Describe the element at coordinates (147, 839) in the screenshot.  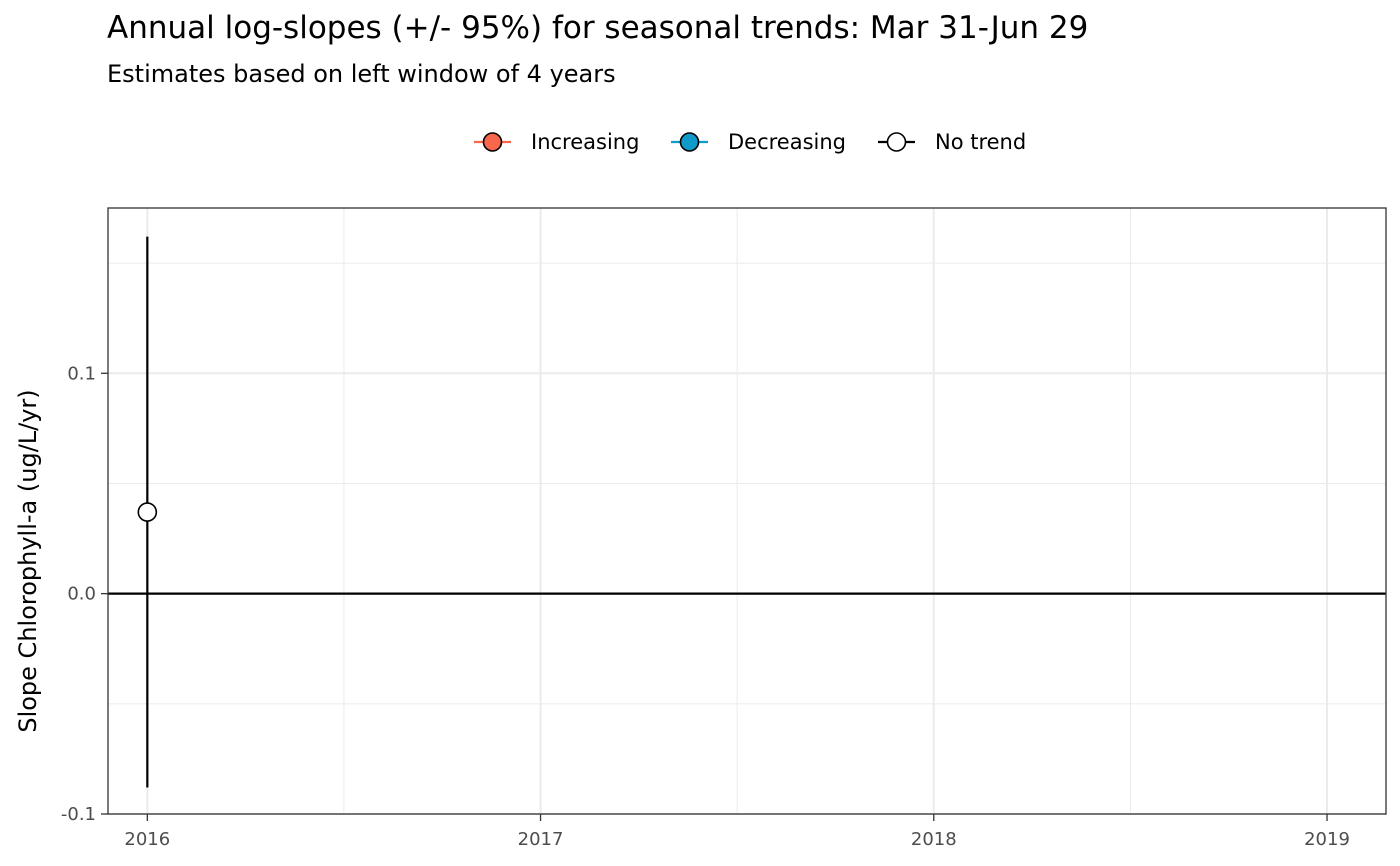
I see `x-tick-label: 2016` at that location.